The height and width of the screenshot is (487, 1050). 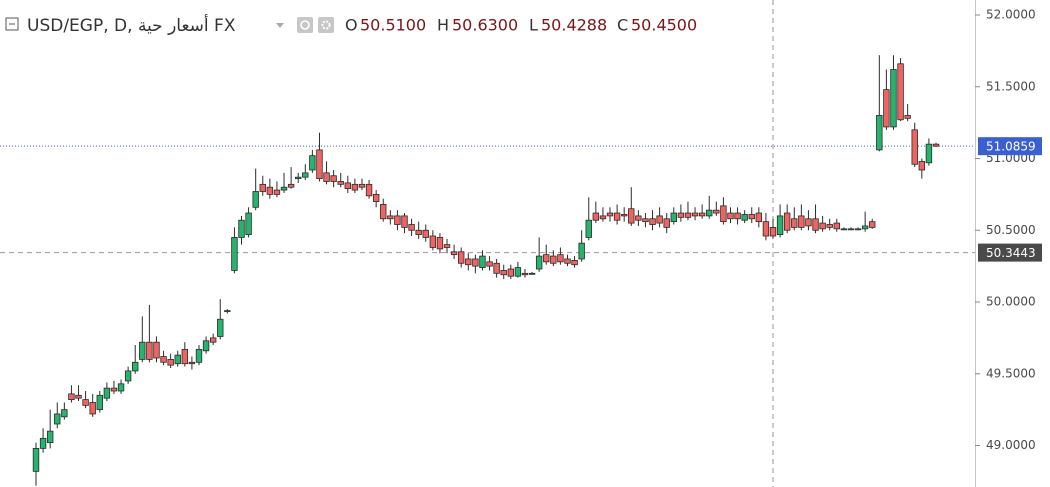 I want to click on last-price-box, so click(x=1010, y=146).